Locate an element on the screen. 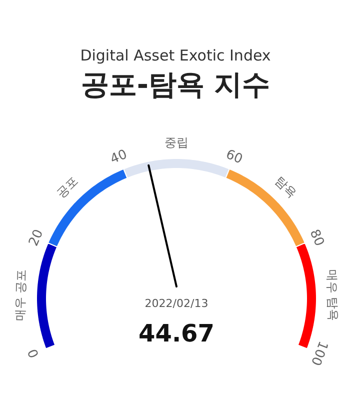 The image size is (350, 405). text: 20 is located at coordinates (36, 238).